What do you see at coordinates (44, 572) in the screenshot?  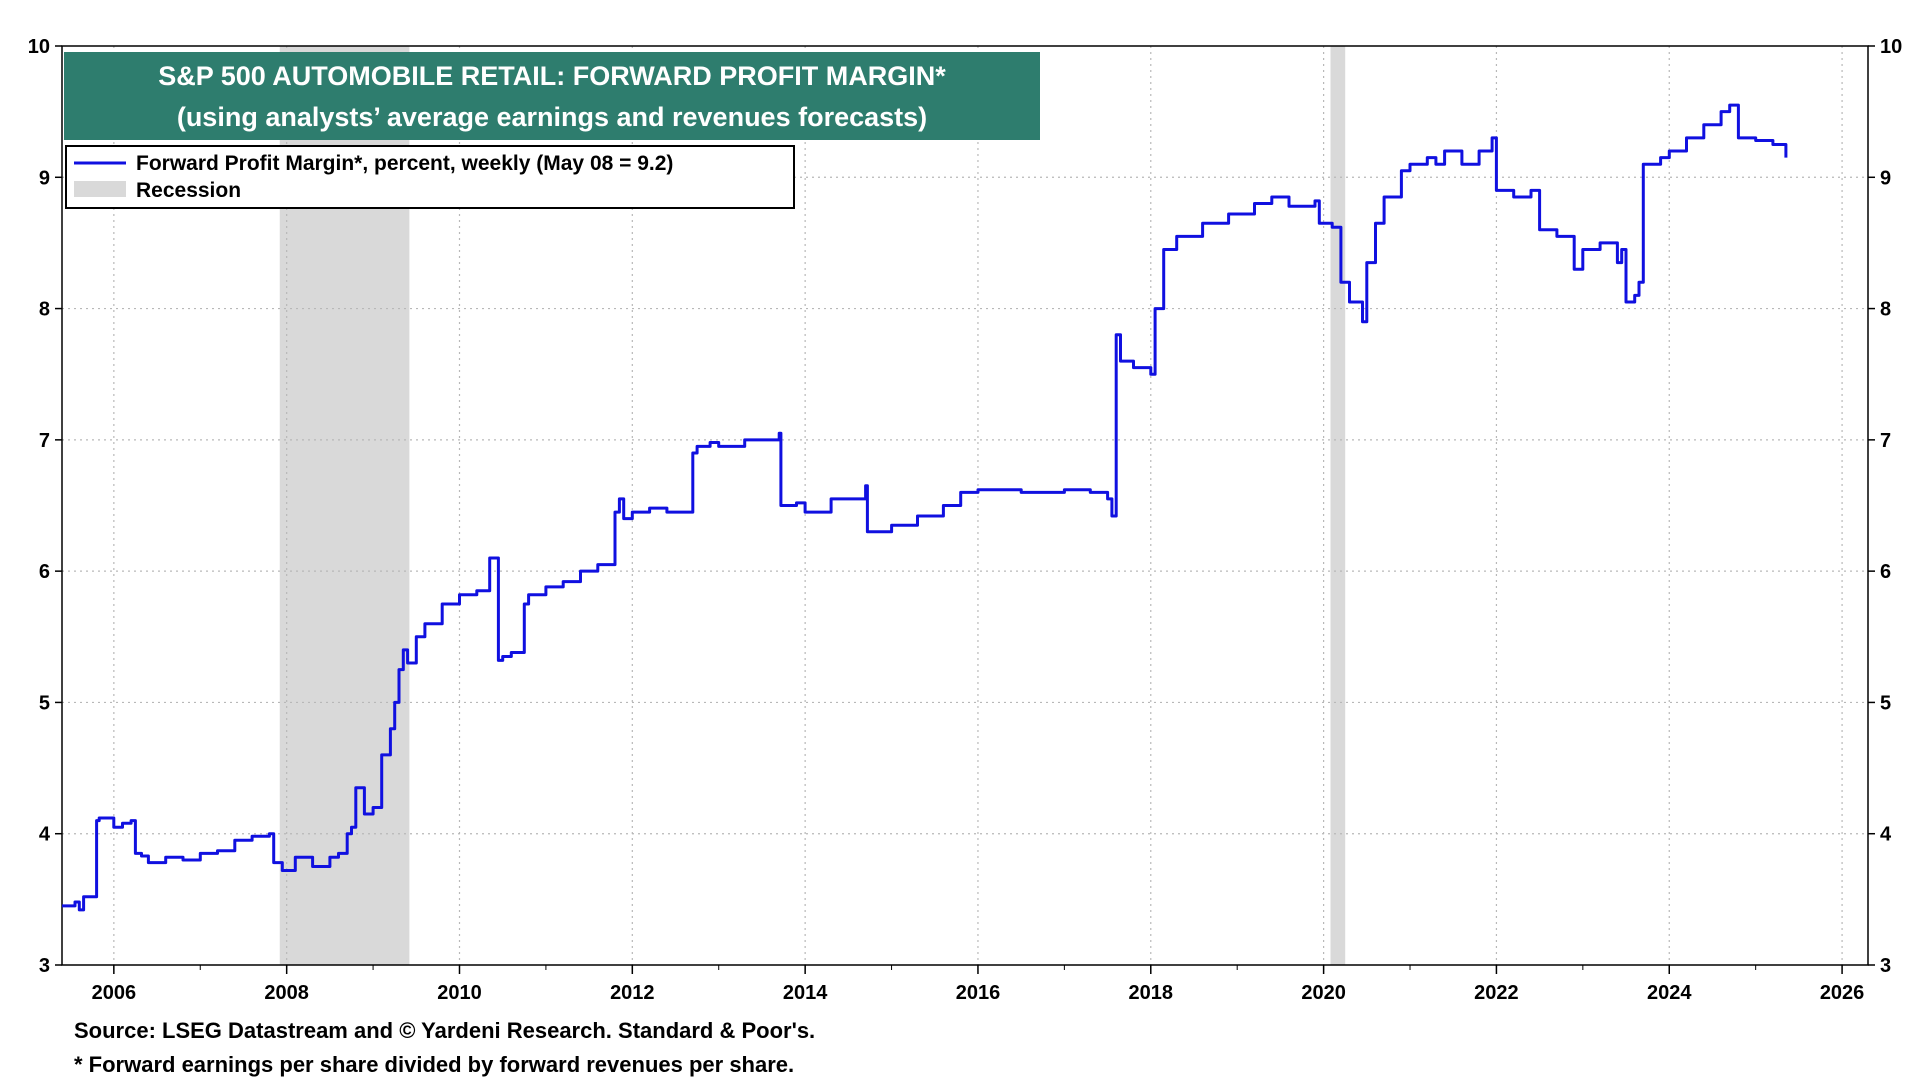 I see `y-tick-label-left-6: 6` at bounding box center [44, 572].